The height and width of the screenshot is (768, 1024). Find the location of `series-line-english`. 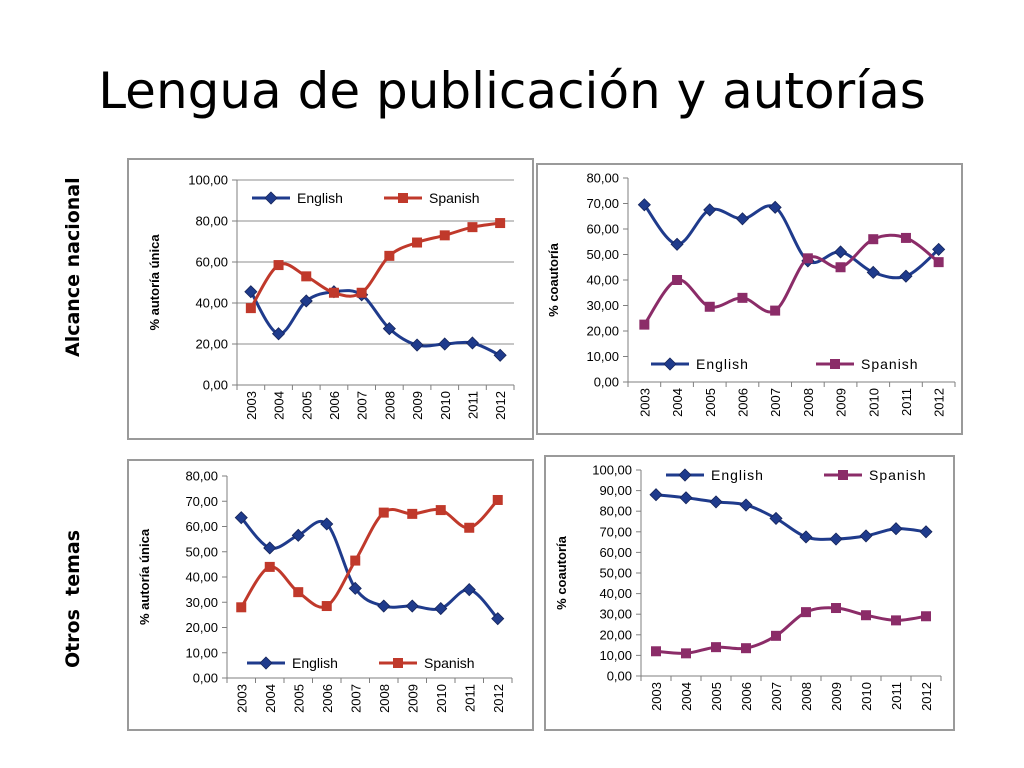

series-line-english is located at coordinates (369, 568).